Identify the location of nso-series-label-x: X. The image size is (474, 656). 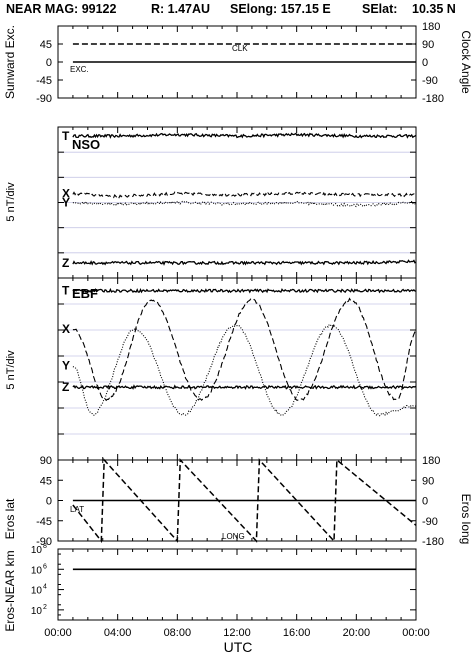
(66, 193).